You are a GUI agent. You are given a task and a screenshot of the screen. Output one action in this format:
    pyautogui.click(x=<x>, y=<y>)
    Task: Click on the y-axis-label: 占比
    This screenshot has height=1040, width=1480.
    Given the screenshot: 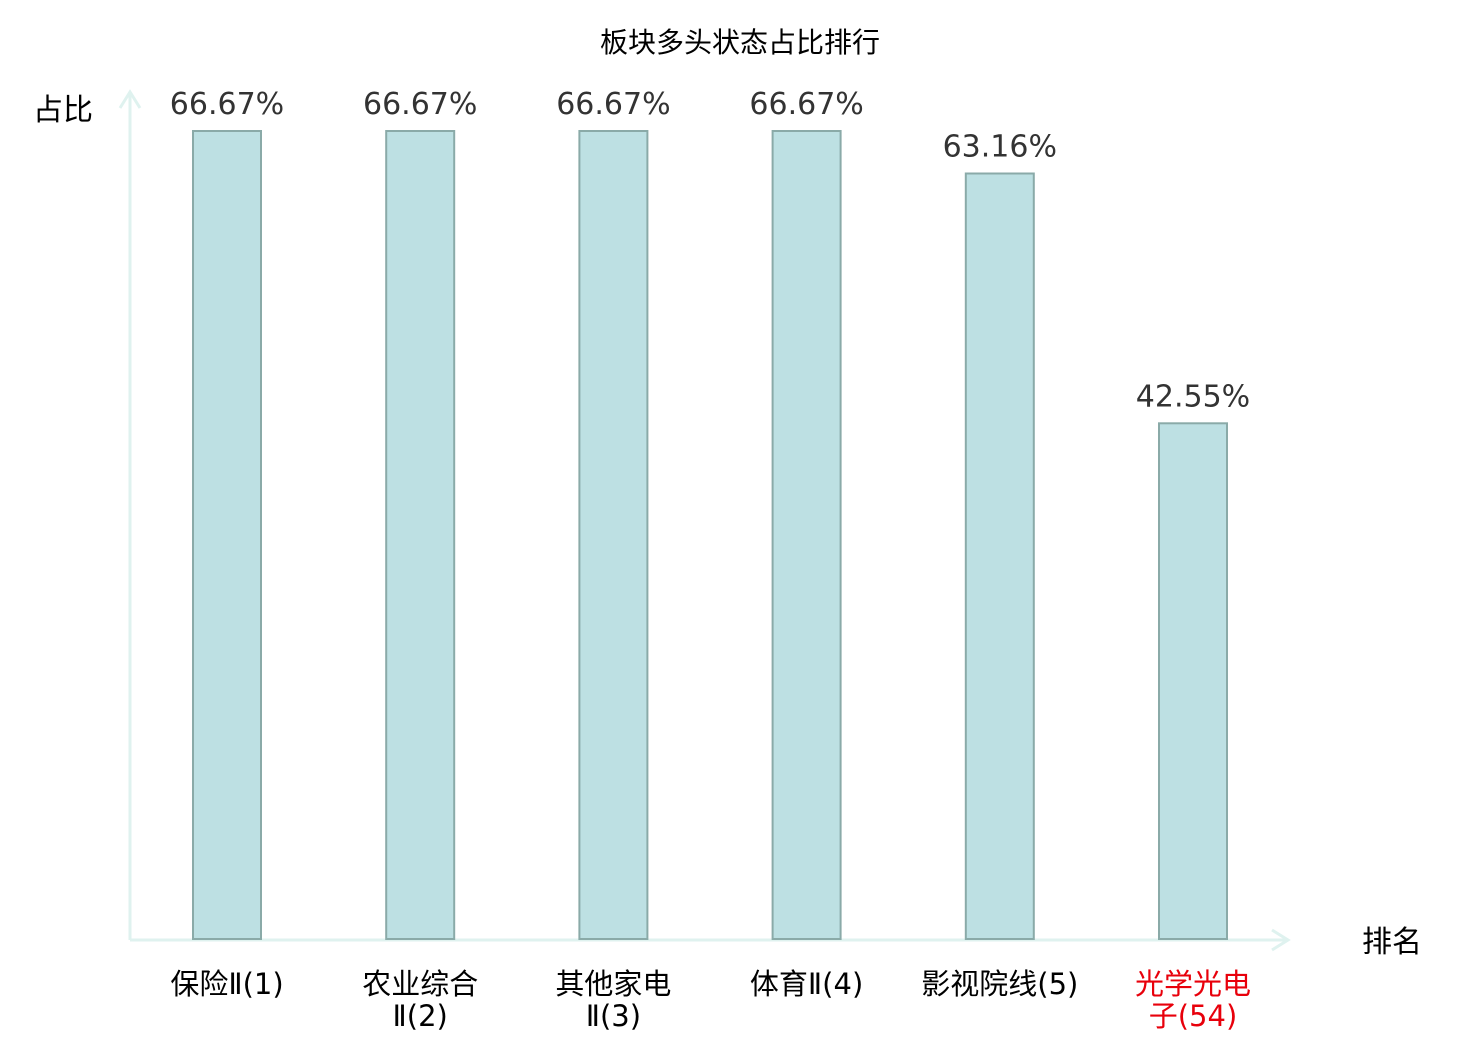 What is the action you would take?
    pyautogui.click(x=63, y=110)
    